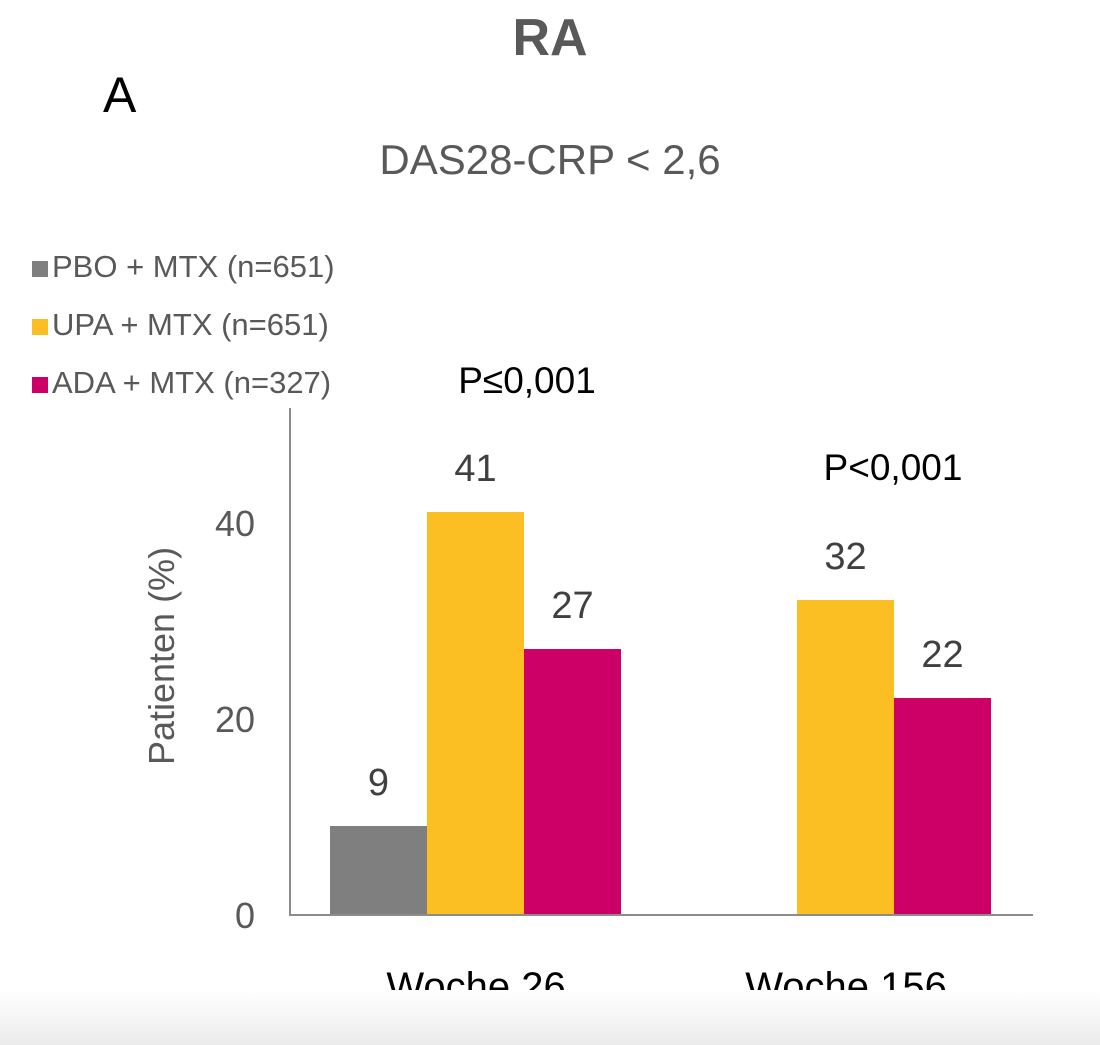 The height and width of the screenshot is (1045, 1100). I want to click on x-axis-line, so click(661, 915).